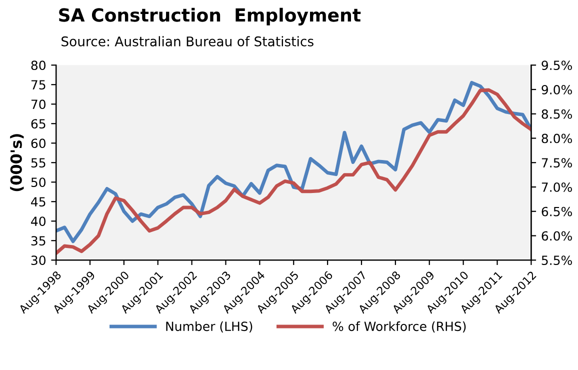 The image size is (578, 370). I want to click on chart-title: SA Construction Employment, so click(210, 17).